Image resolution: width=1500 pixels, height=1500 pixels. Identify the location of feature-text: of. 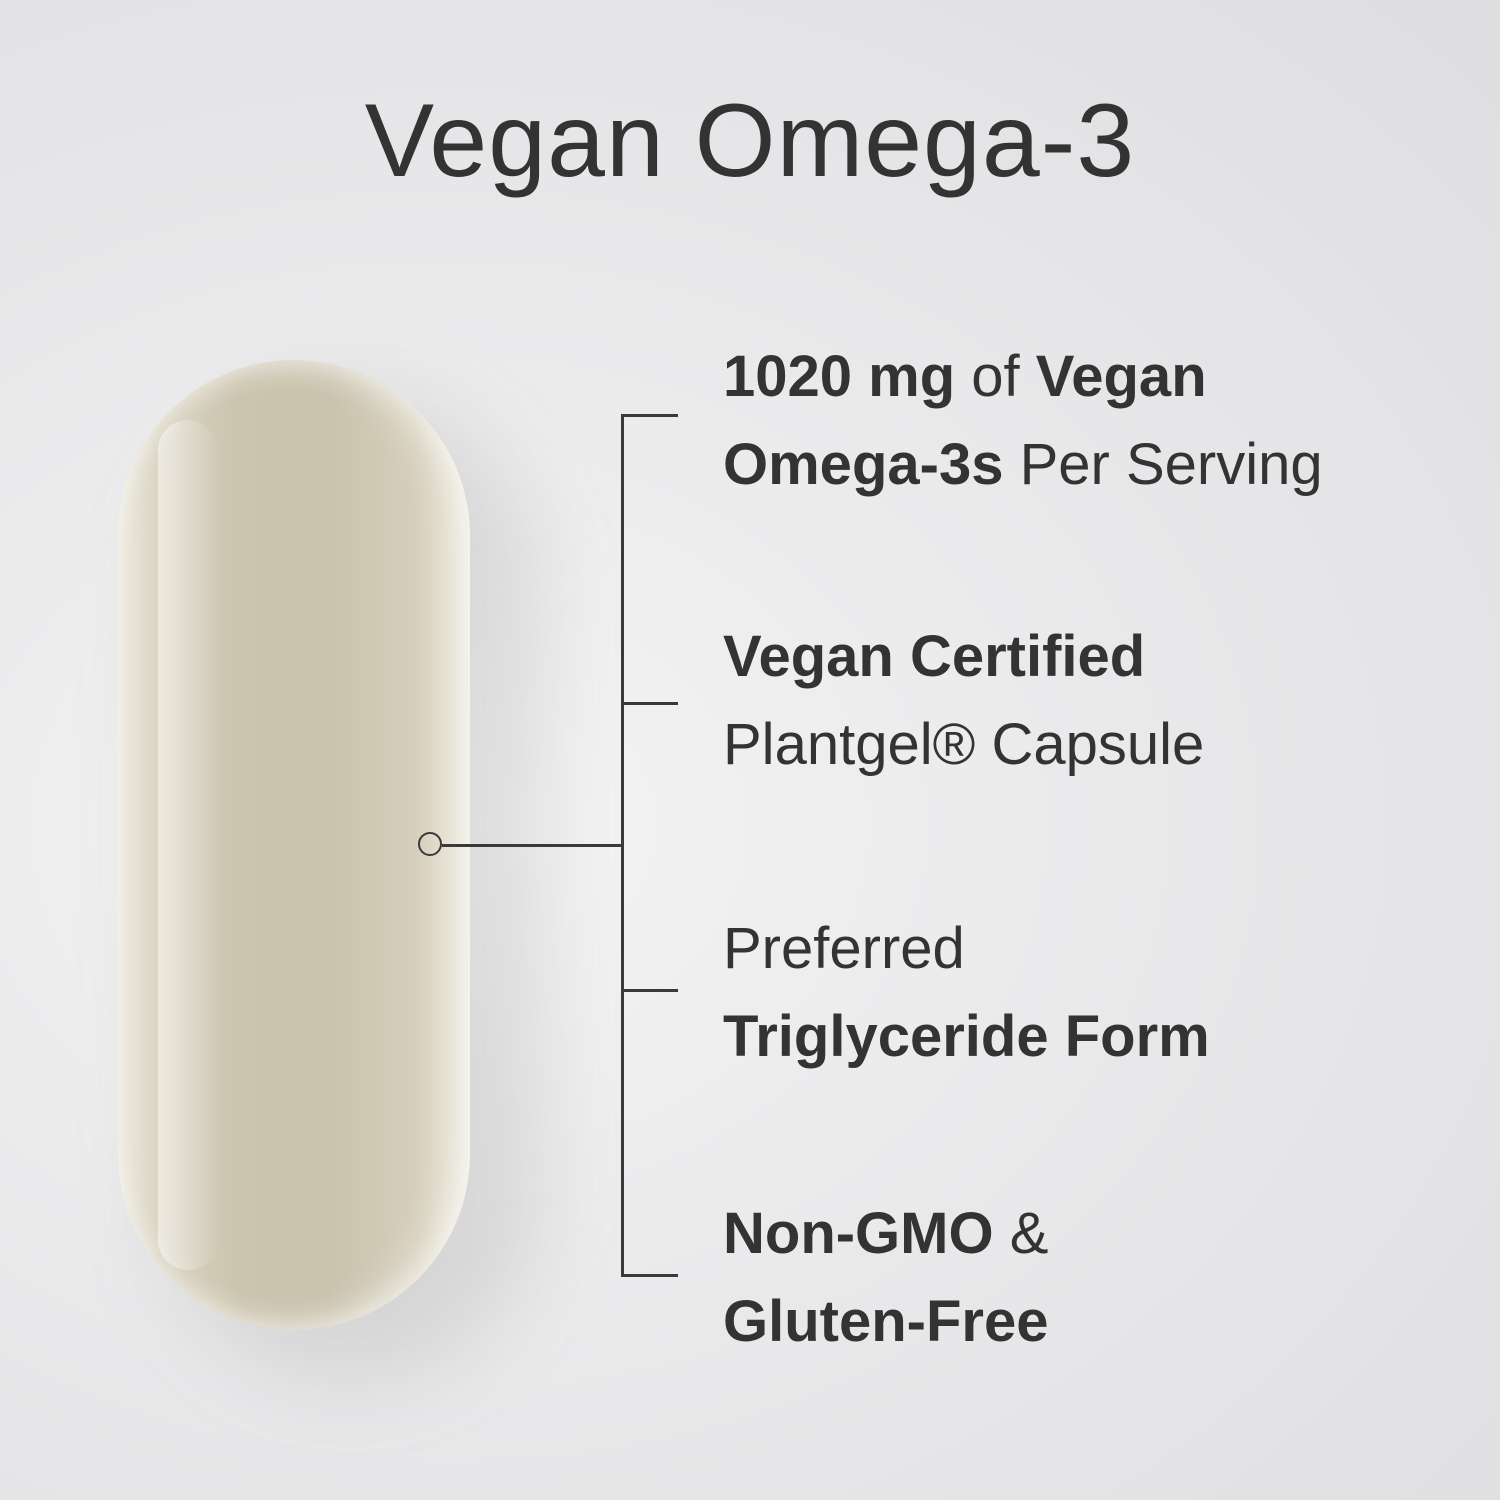
(995, 376).